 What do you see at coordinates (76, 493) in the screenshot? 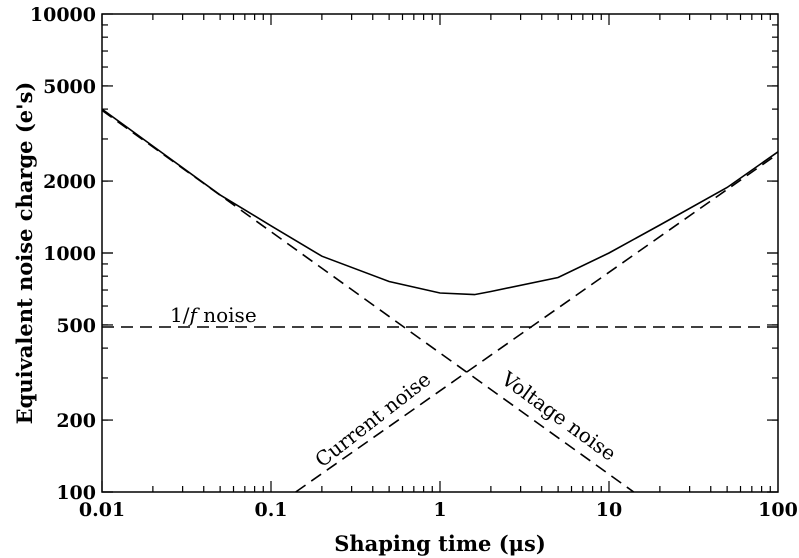
I see `y-tick-label: 100` at bounding box center [76, 493].